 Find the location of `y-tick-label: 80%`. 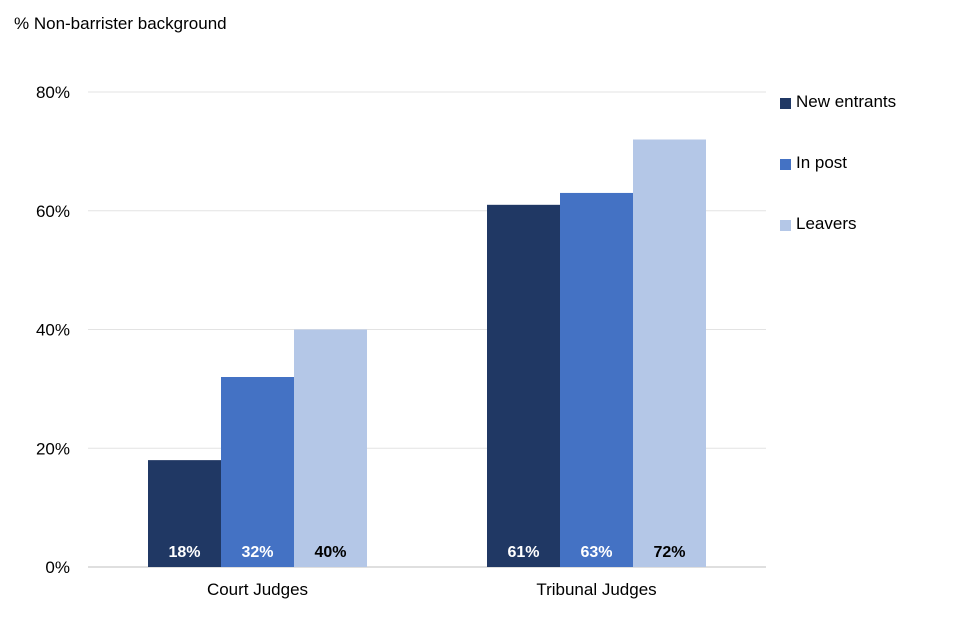

y-tick-label: 80% is located at coordinates (53, 92).